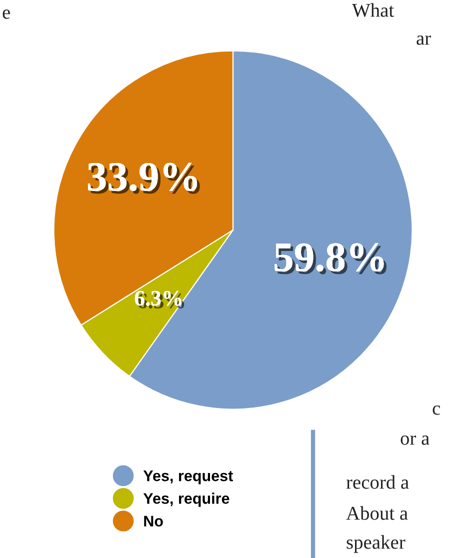  Describe the element at coordinates (436, 410) in the screenshot. I see `text: c` at that location.